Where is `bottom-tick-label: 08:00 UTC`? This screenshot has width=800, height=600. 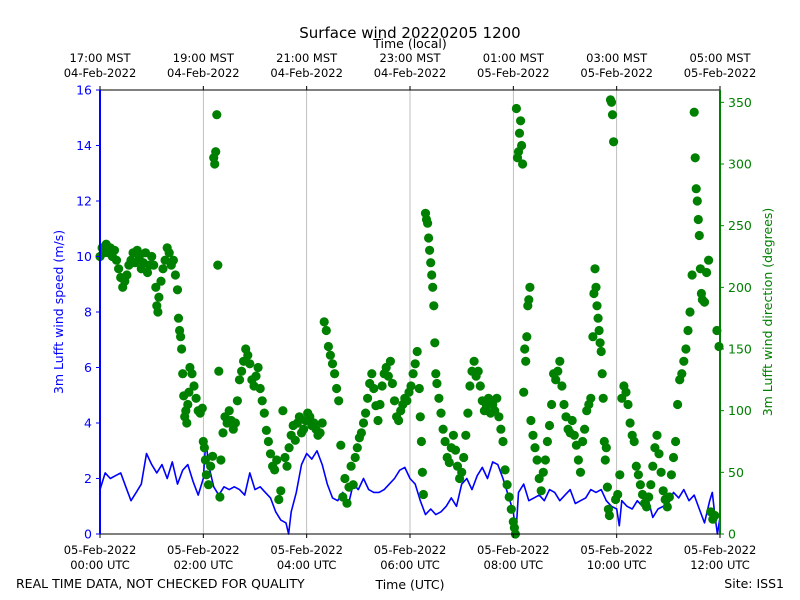
bottom-tick-label: 08:00 UTC is located at coordinates (514, 565).